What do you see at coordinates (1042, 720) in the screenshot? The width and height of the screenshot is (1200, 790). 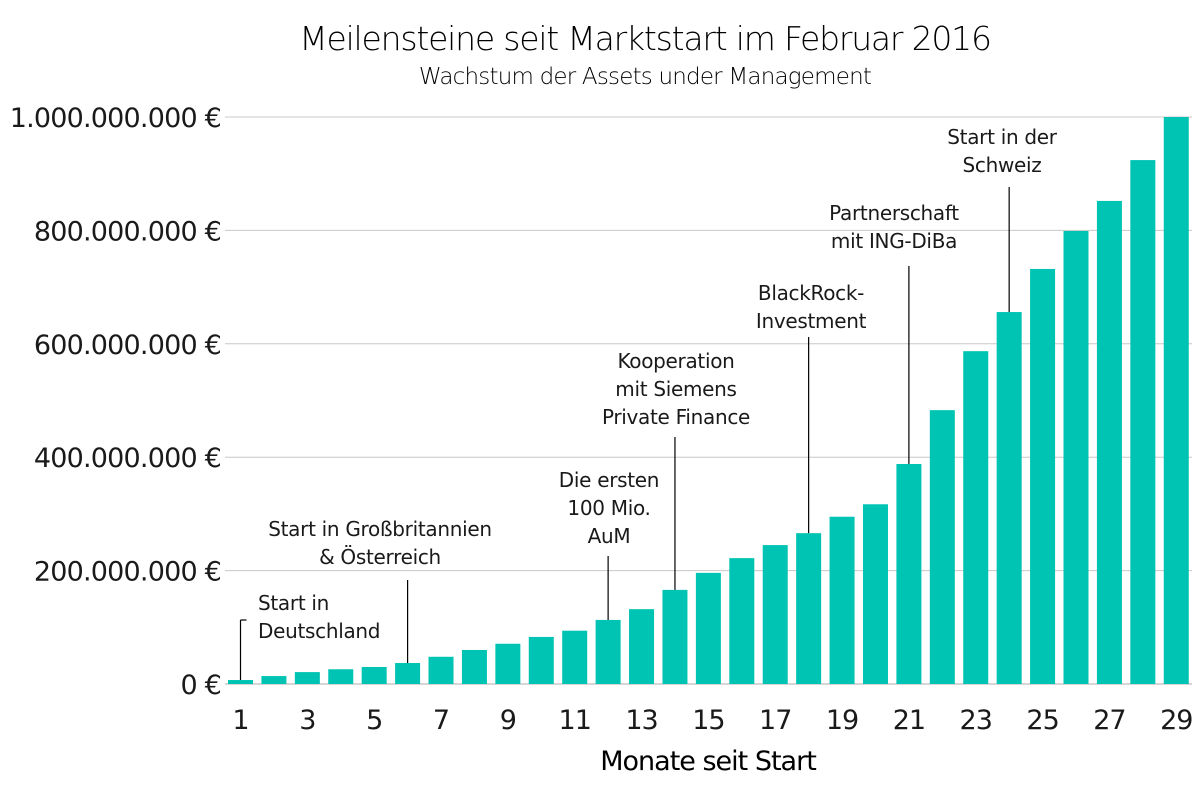 I see `x-tick-label: 25` at bounding box center [1042, 720].